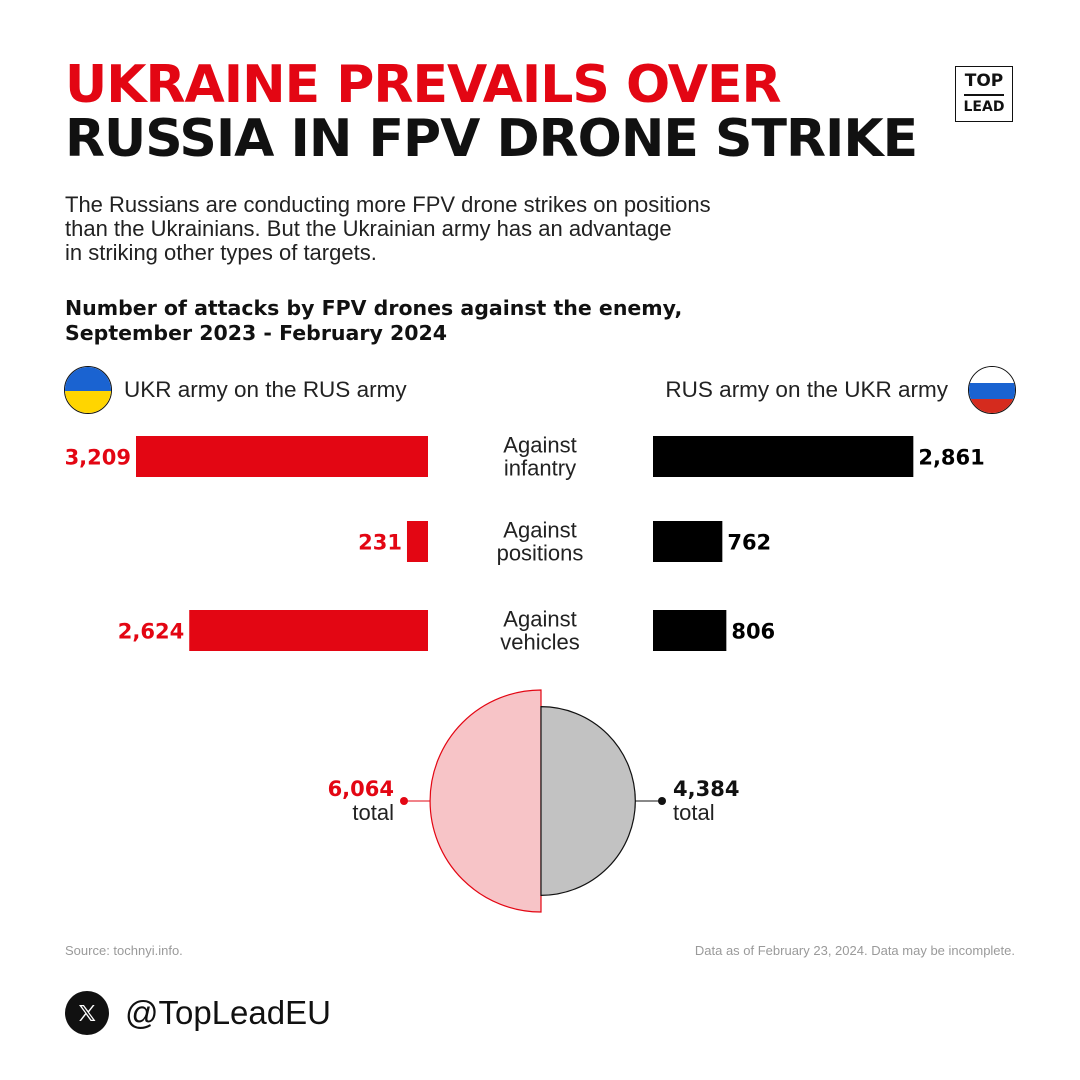  What do you see at coordinates (706, 789) in the screenshot?
I see `total-rus-value: 4,384` at bounding box center [706, 789].